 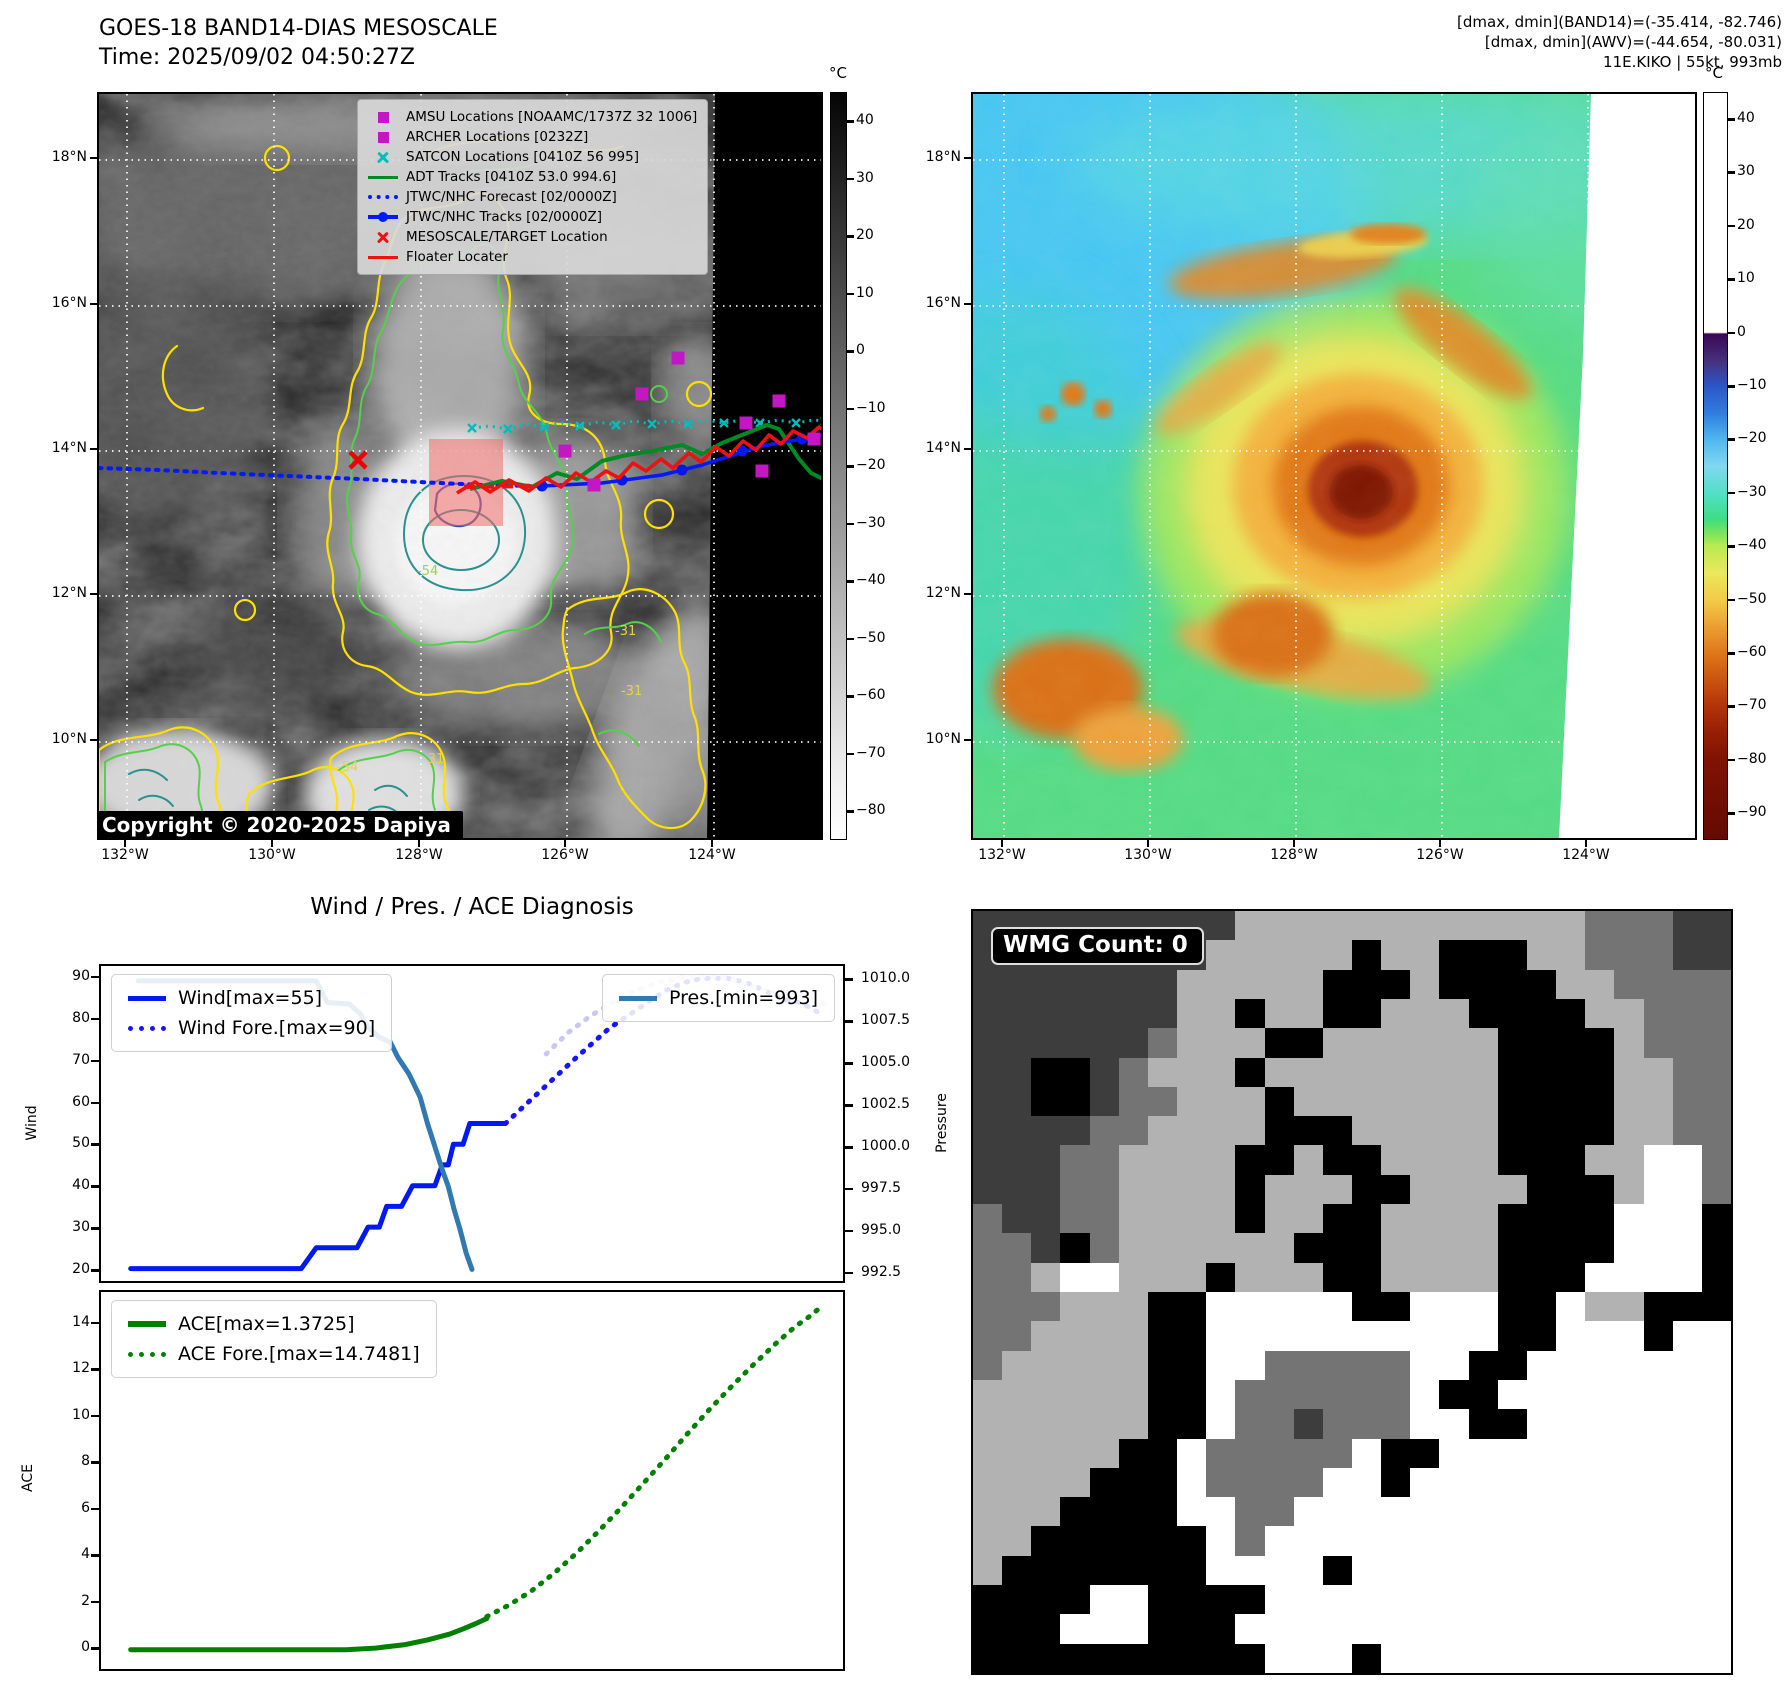 What do you see at coordinates (881, 1187) in the screenshot?
I see `pressure-ytick: 997.5` at bounding box center [881, 1187].